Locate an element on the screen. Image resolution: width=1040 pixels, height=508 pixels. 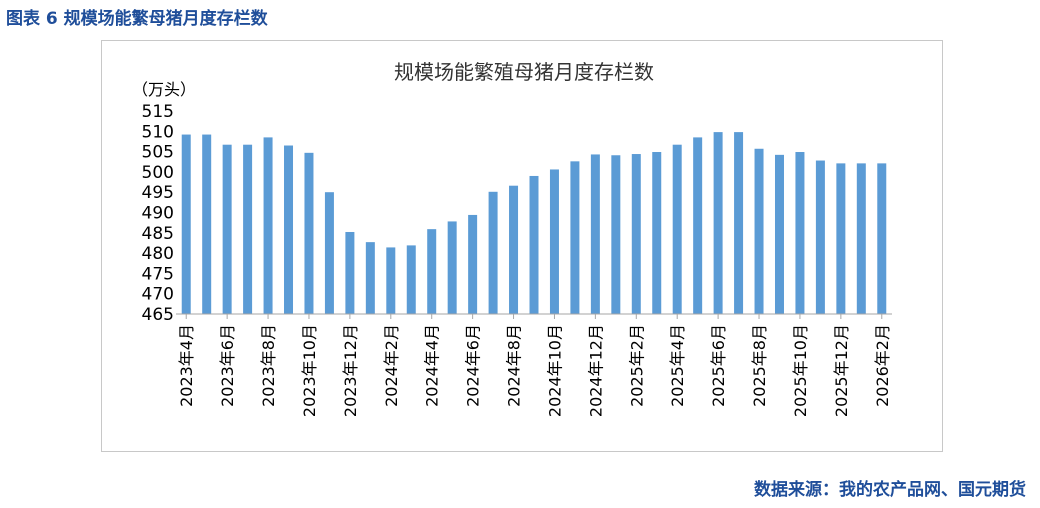
y-tick-label: 500 is located at coordinates (158, 173).